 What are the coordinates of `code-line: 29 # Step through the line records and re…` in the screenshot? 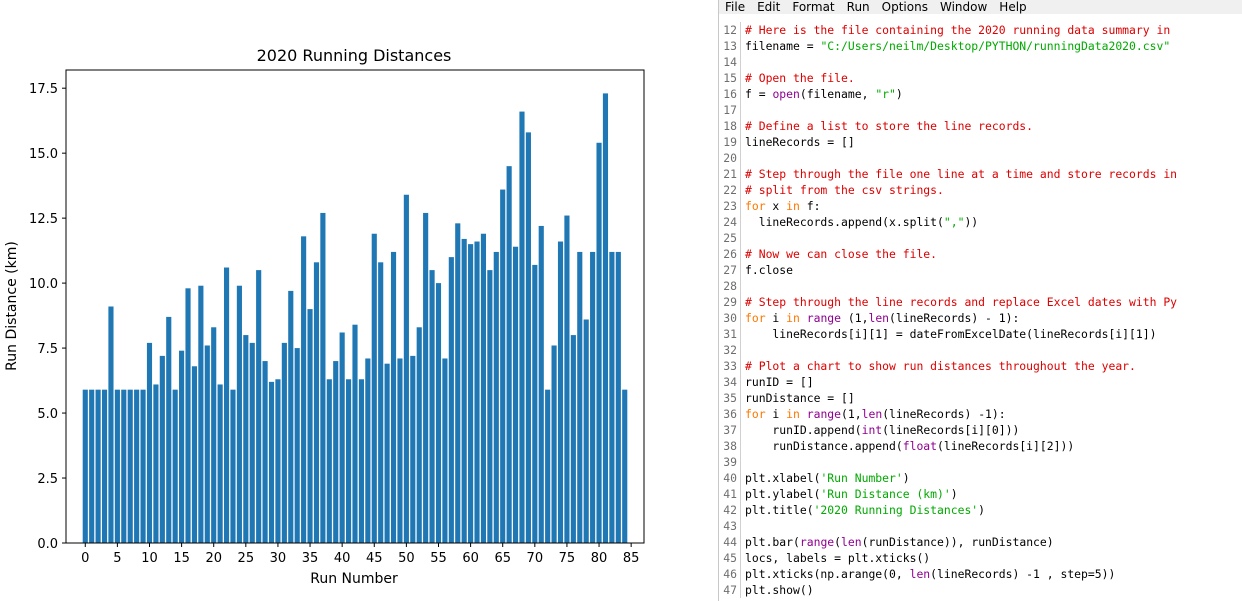 It's located at (948, 302).